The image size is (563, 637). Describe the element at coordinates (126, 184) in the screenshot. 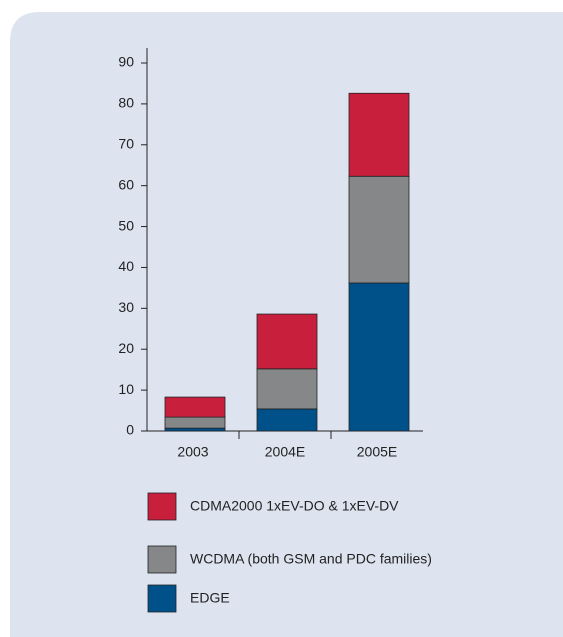

I see `y-tick-label: 60` at that location.